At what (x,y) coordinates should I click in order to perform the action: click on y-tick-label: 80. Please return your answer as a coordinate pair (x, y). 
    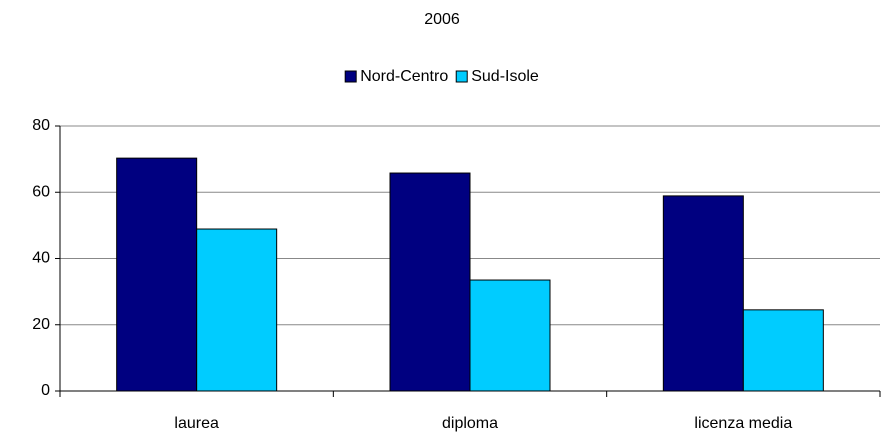
    Looking at the image, I should click on (41, 125).